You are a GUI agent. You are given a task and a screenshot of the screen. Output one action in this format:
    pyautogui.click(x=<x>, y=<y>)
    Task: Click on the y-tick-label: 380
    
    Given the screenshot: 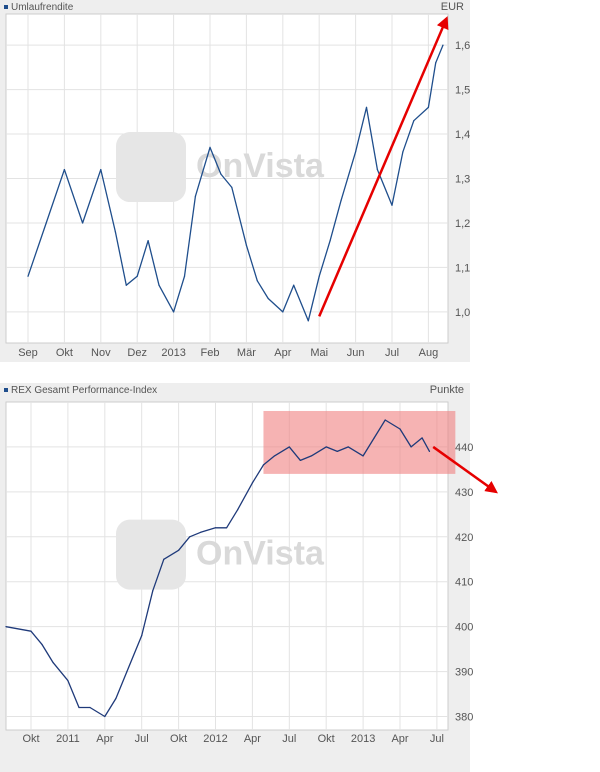 What is the action you would take?
    pyautogui.click(x=464, y=718)
    